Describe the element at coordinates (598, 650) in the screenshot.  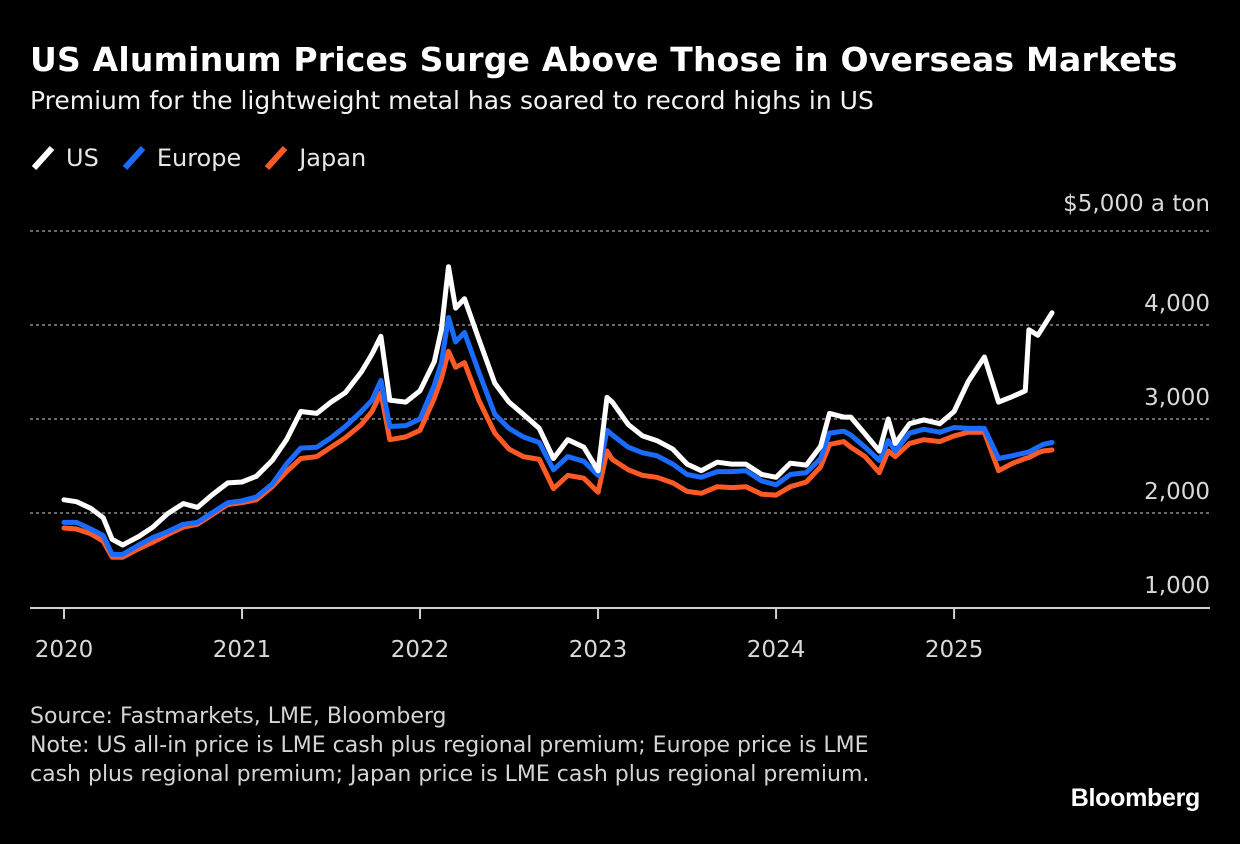
I see `x-tick-label-2023: 2023` at that location.